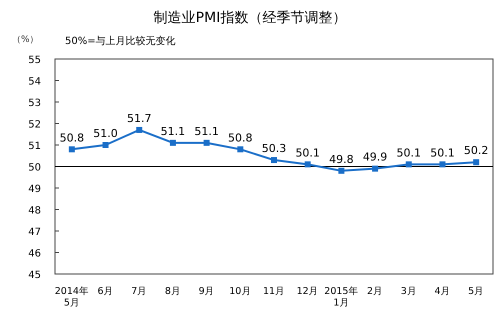 The image size is (500, 324). Describe the element at coordinates (476, 291) in the screenshot. I see `x-tick-label: 5月` at that location.